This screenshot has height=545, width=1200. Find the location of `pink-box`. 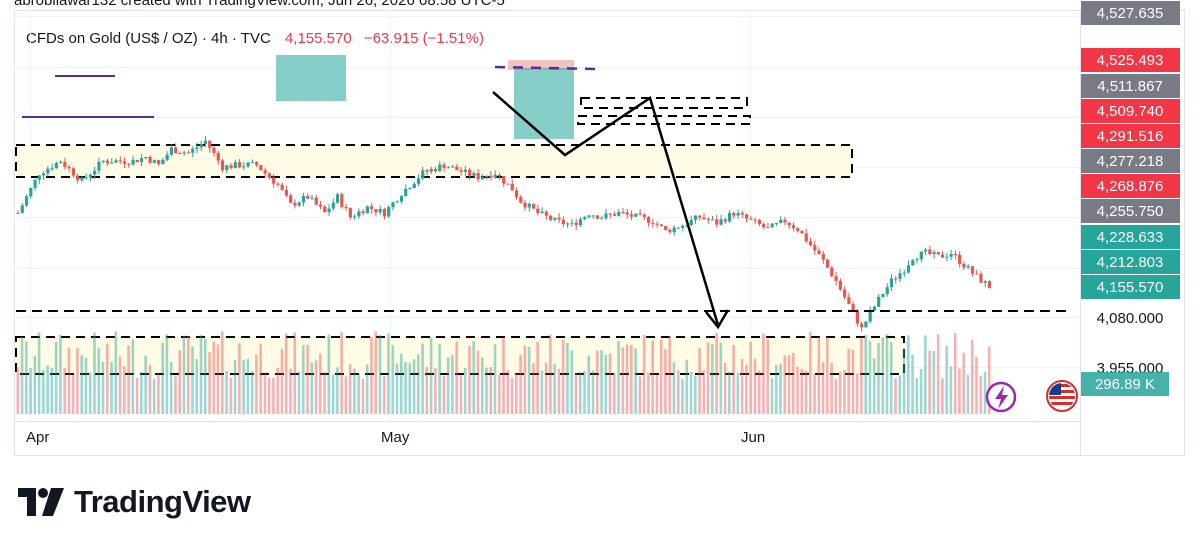

pink-box is located at coordinates (541, 65).